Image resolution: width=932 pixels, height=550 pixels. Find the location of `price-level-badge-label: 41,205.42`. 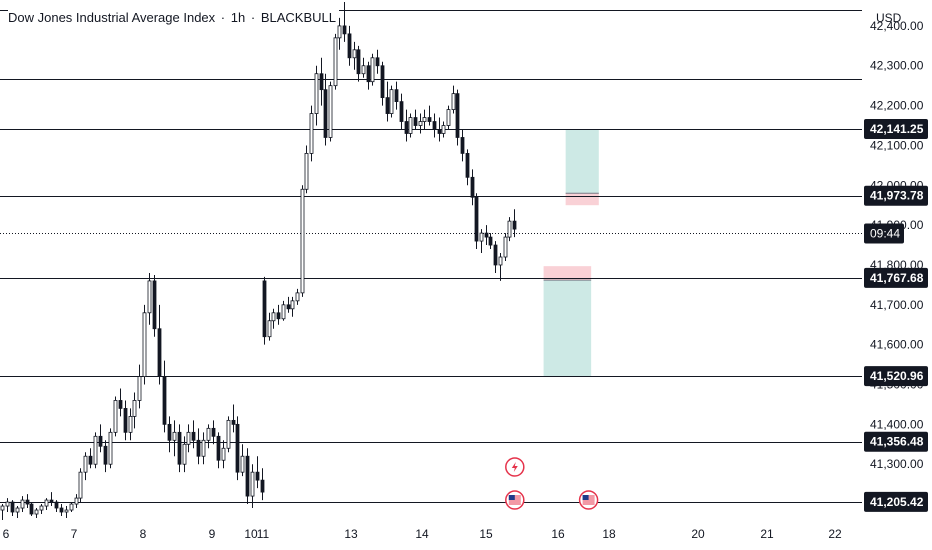

price-level-badge-label: 41,205.42 is located at coordinates (897, 502).